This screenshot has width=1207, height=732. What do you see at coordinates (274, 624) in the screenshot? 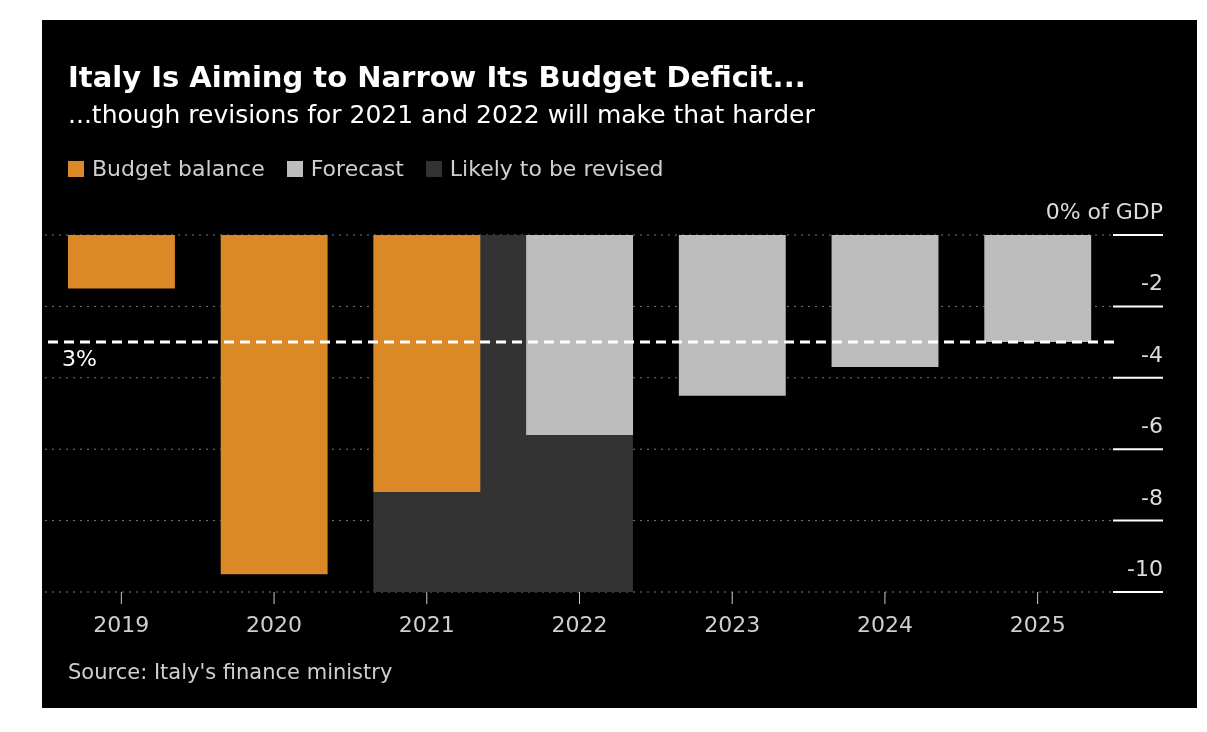
I see `x-tick-label: 2020` at bounding box center [274, 624].